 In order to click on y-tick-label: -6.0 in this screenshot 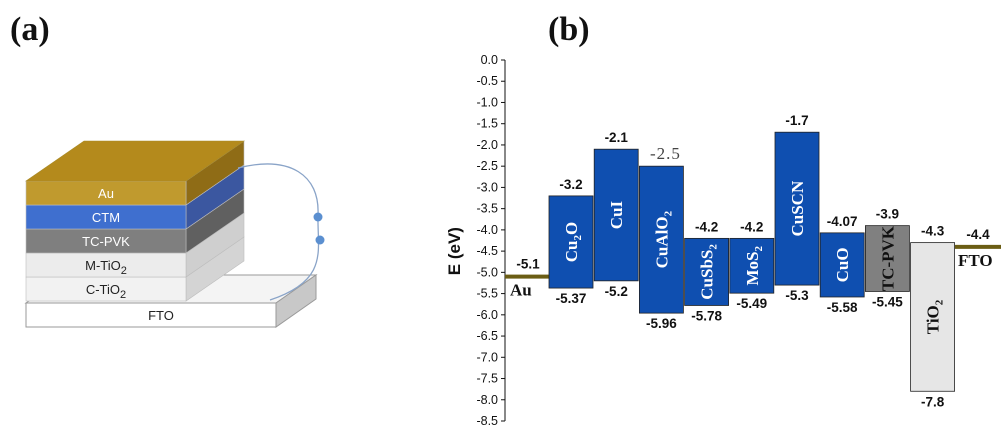, I will do `click(487, 315)`.